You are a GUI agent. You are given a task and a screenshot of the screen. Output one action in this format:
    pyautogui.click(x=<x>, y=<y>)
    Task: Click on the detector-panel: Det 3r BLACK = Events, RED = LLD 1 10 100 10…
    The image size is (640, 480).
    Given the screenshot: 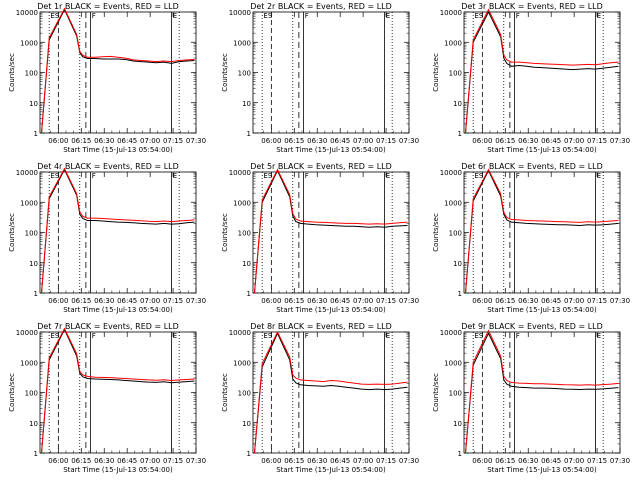 What is the action you would take?
    pyautogui.click(x=531, y=78)
    